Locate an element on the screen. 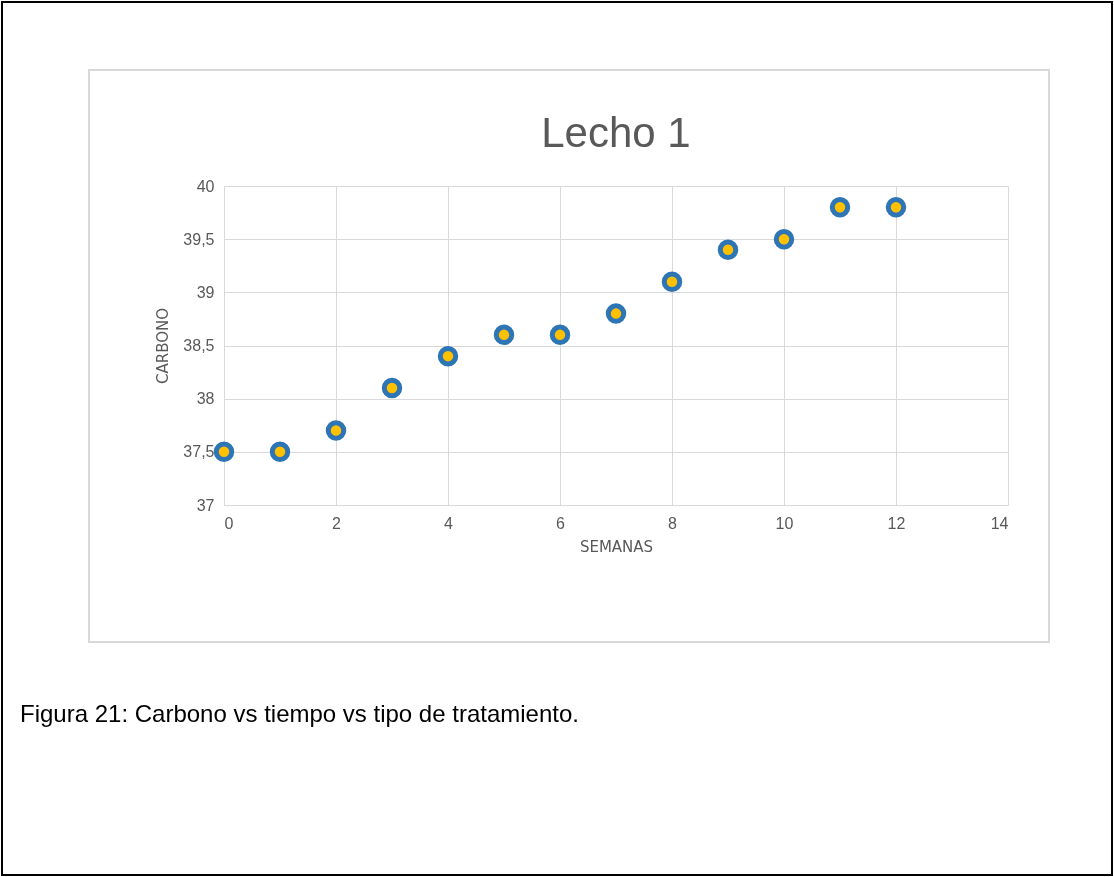 This screenshot has width=1114, height=877. y-tick-label: 37 is located at coordinates (205, 505).